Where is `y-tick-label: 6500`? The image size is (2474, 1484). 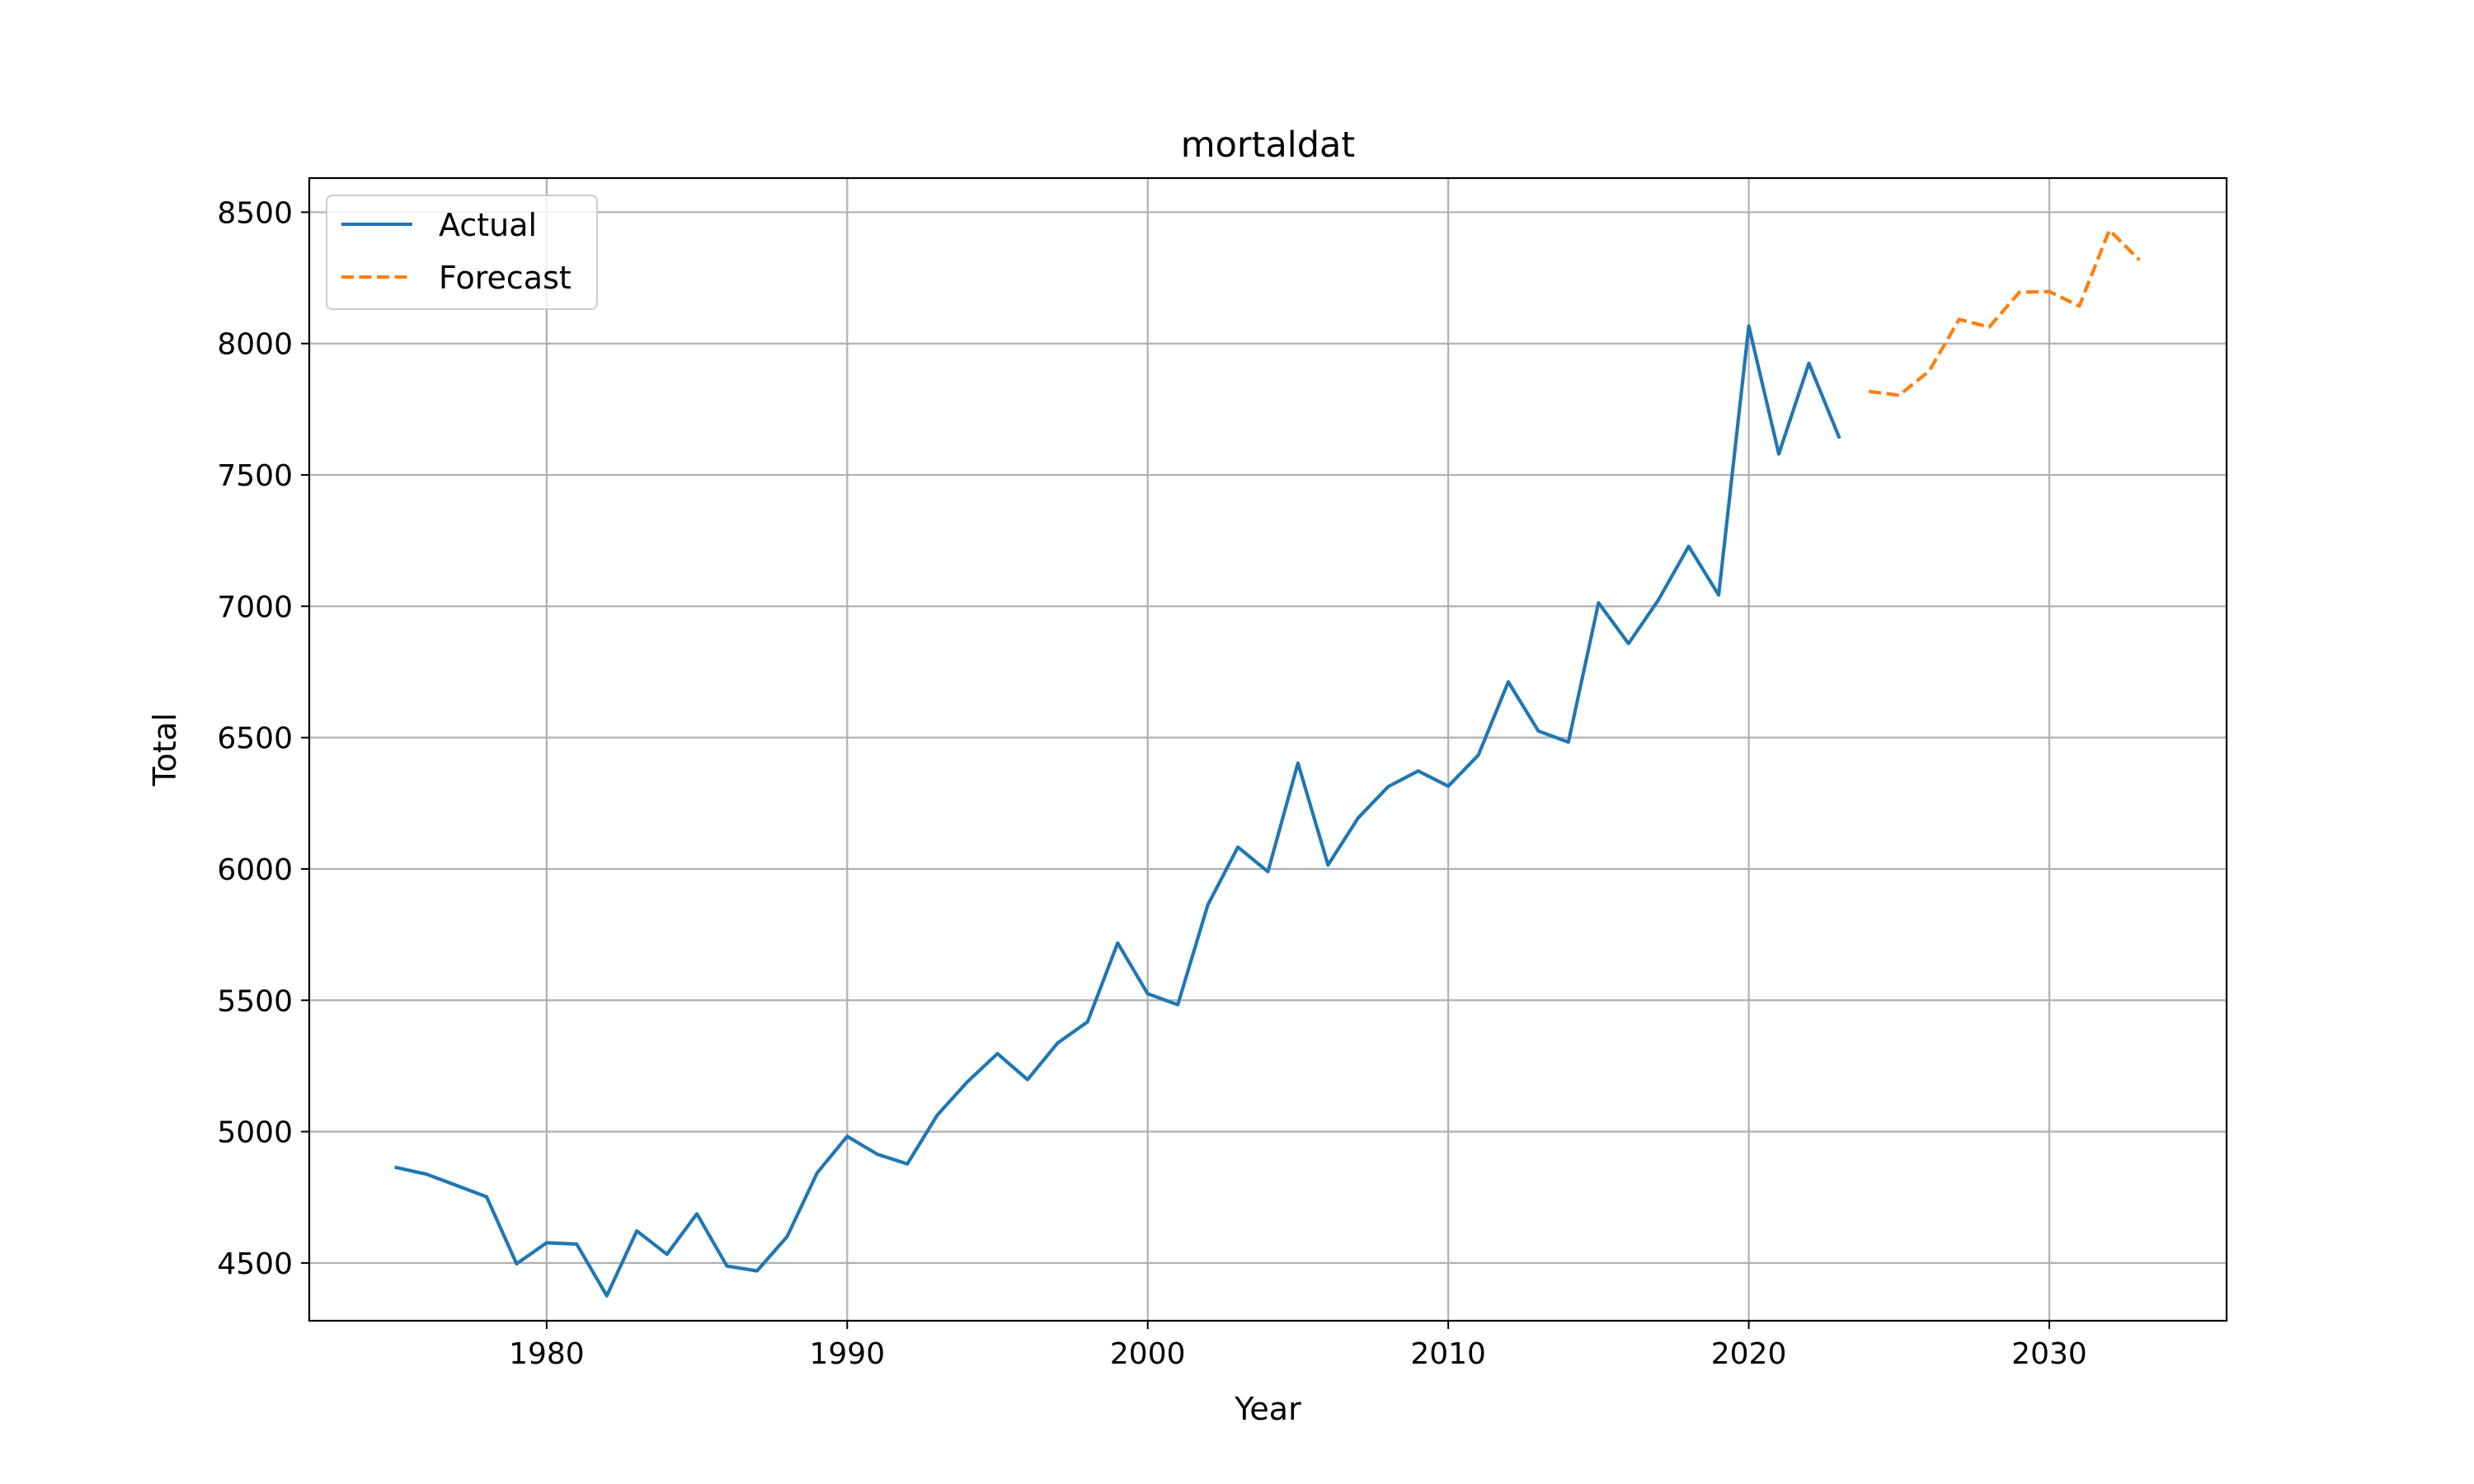 y-tick-label: 6500 is located at coordinates (255, 739).